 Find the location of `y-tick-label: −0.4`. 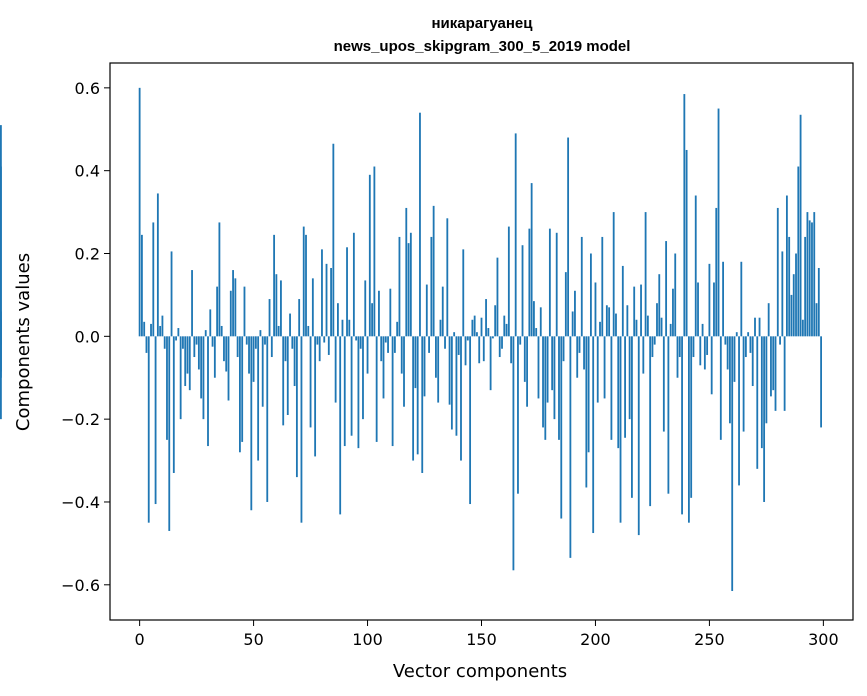

y-tick-label: −0.4 is located at coordinates (80, 502).